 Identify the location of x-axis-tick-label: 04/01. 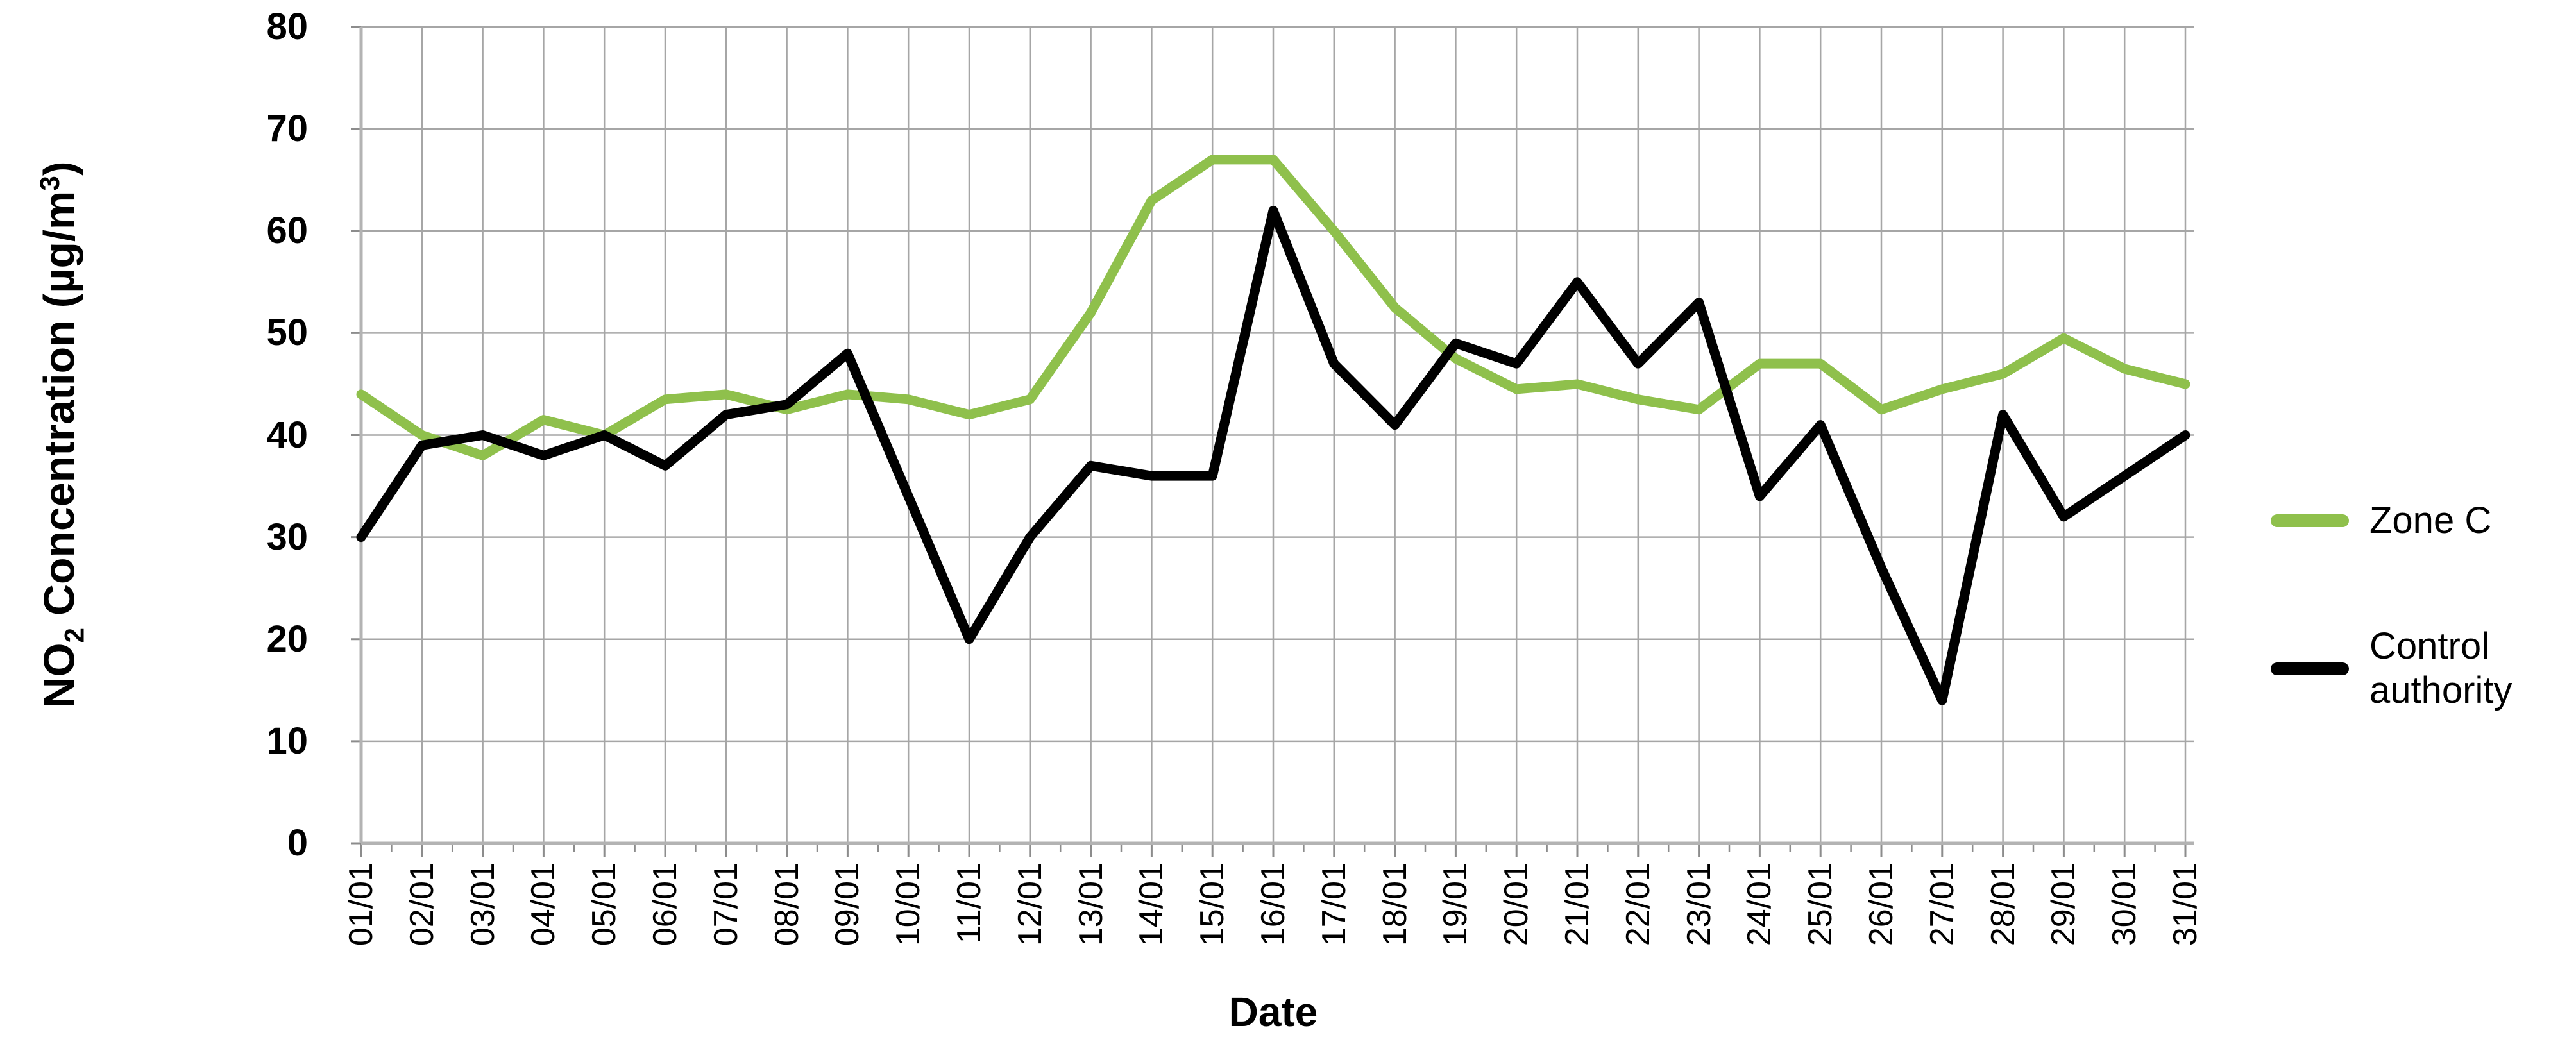
(544, 905).